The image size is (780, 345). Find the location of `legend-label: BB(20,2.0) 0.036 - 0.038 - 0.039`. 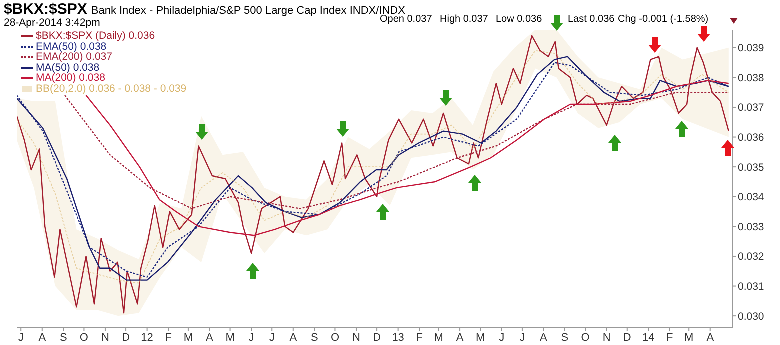

legend-label: BB(20,2.0) 0.036 - 0.038 - 0.039 is located at coordinates (111, 88).